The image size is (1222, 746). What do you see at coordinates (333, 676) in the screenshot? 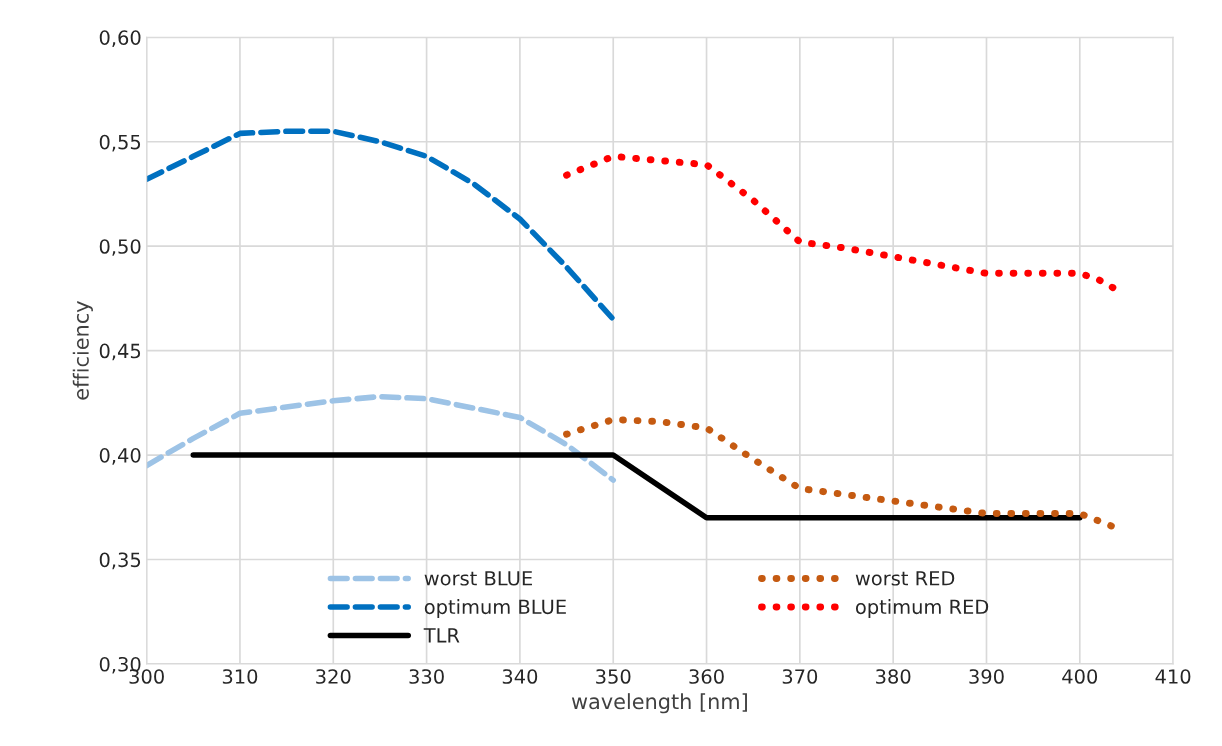
I see `x-tick-label: 320` at bounding box center [333, 676].